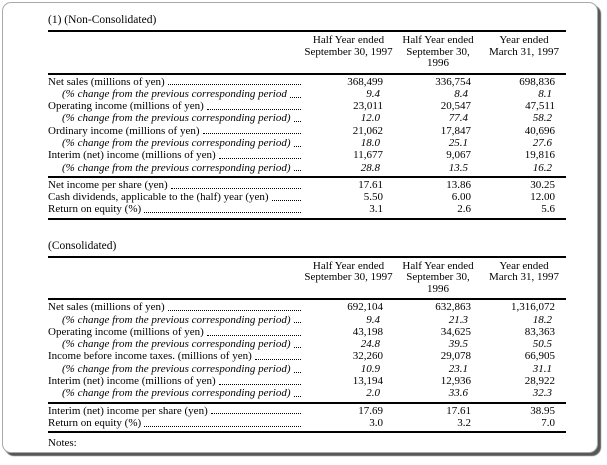  Describe the element at coordinates (175, 209) in the screenshot. I see `row-label: Return on equity (%)` at that location.